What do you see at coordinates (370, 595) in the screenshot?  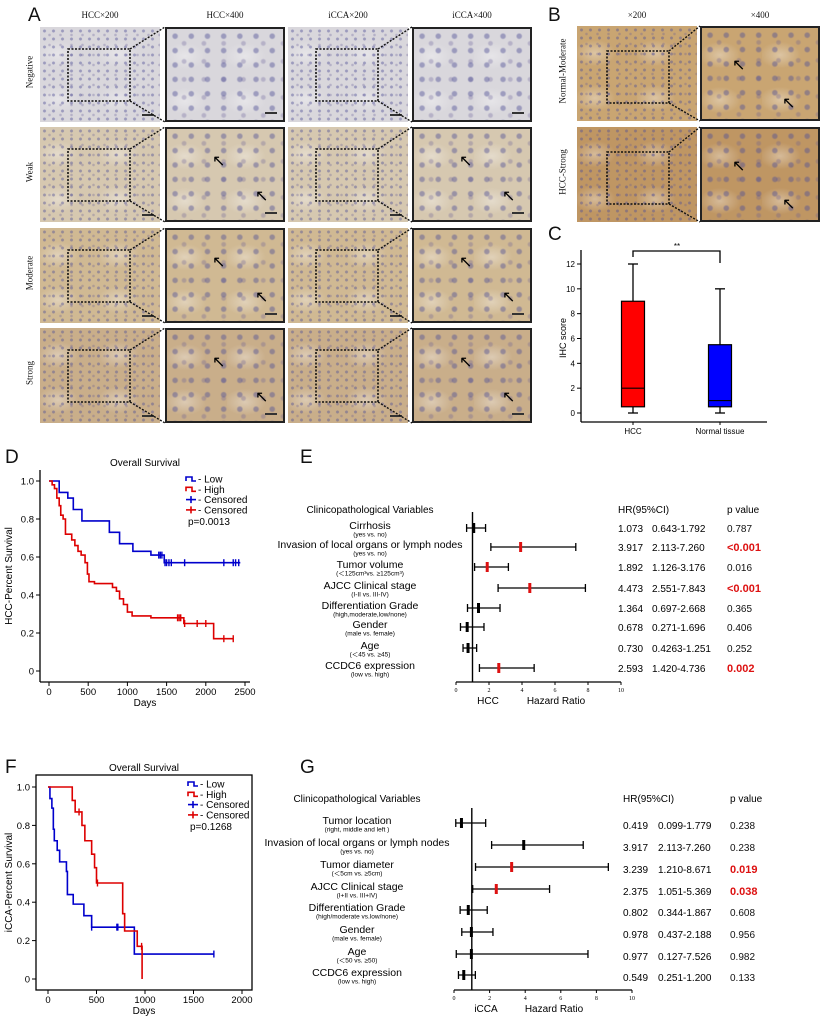 I see `variable-sublabel: (I-II vs. III-IV)` at bounding box center [370, 595].